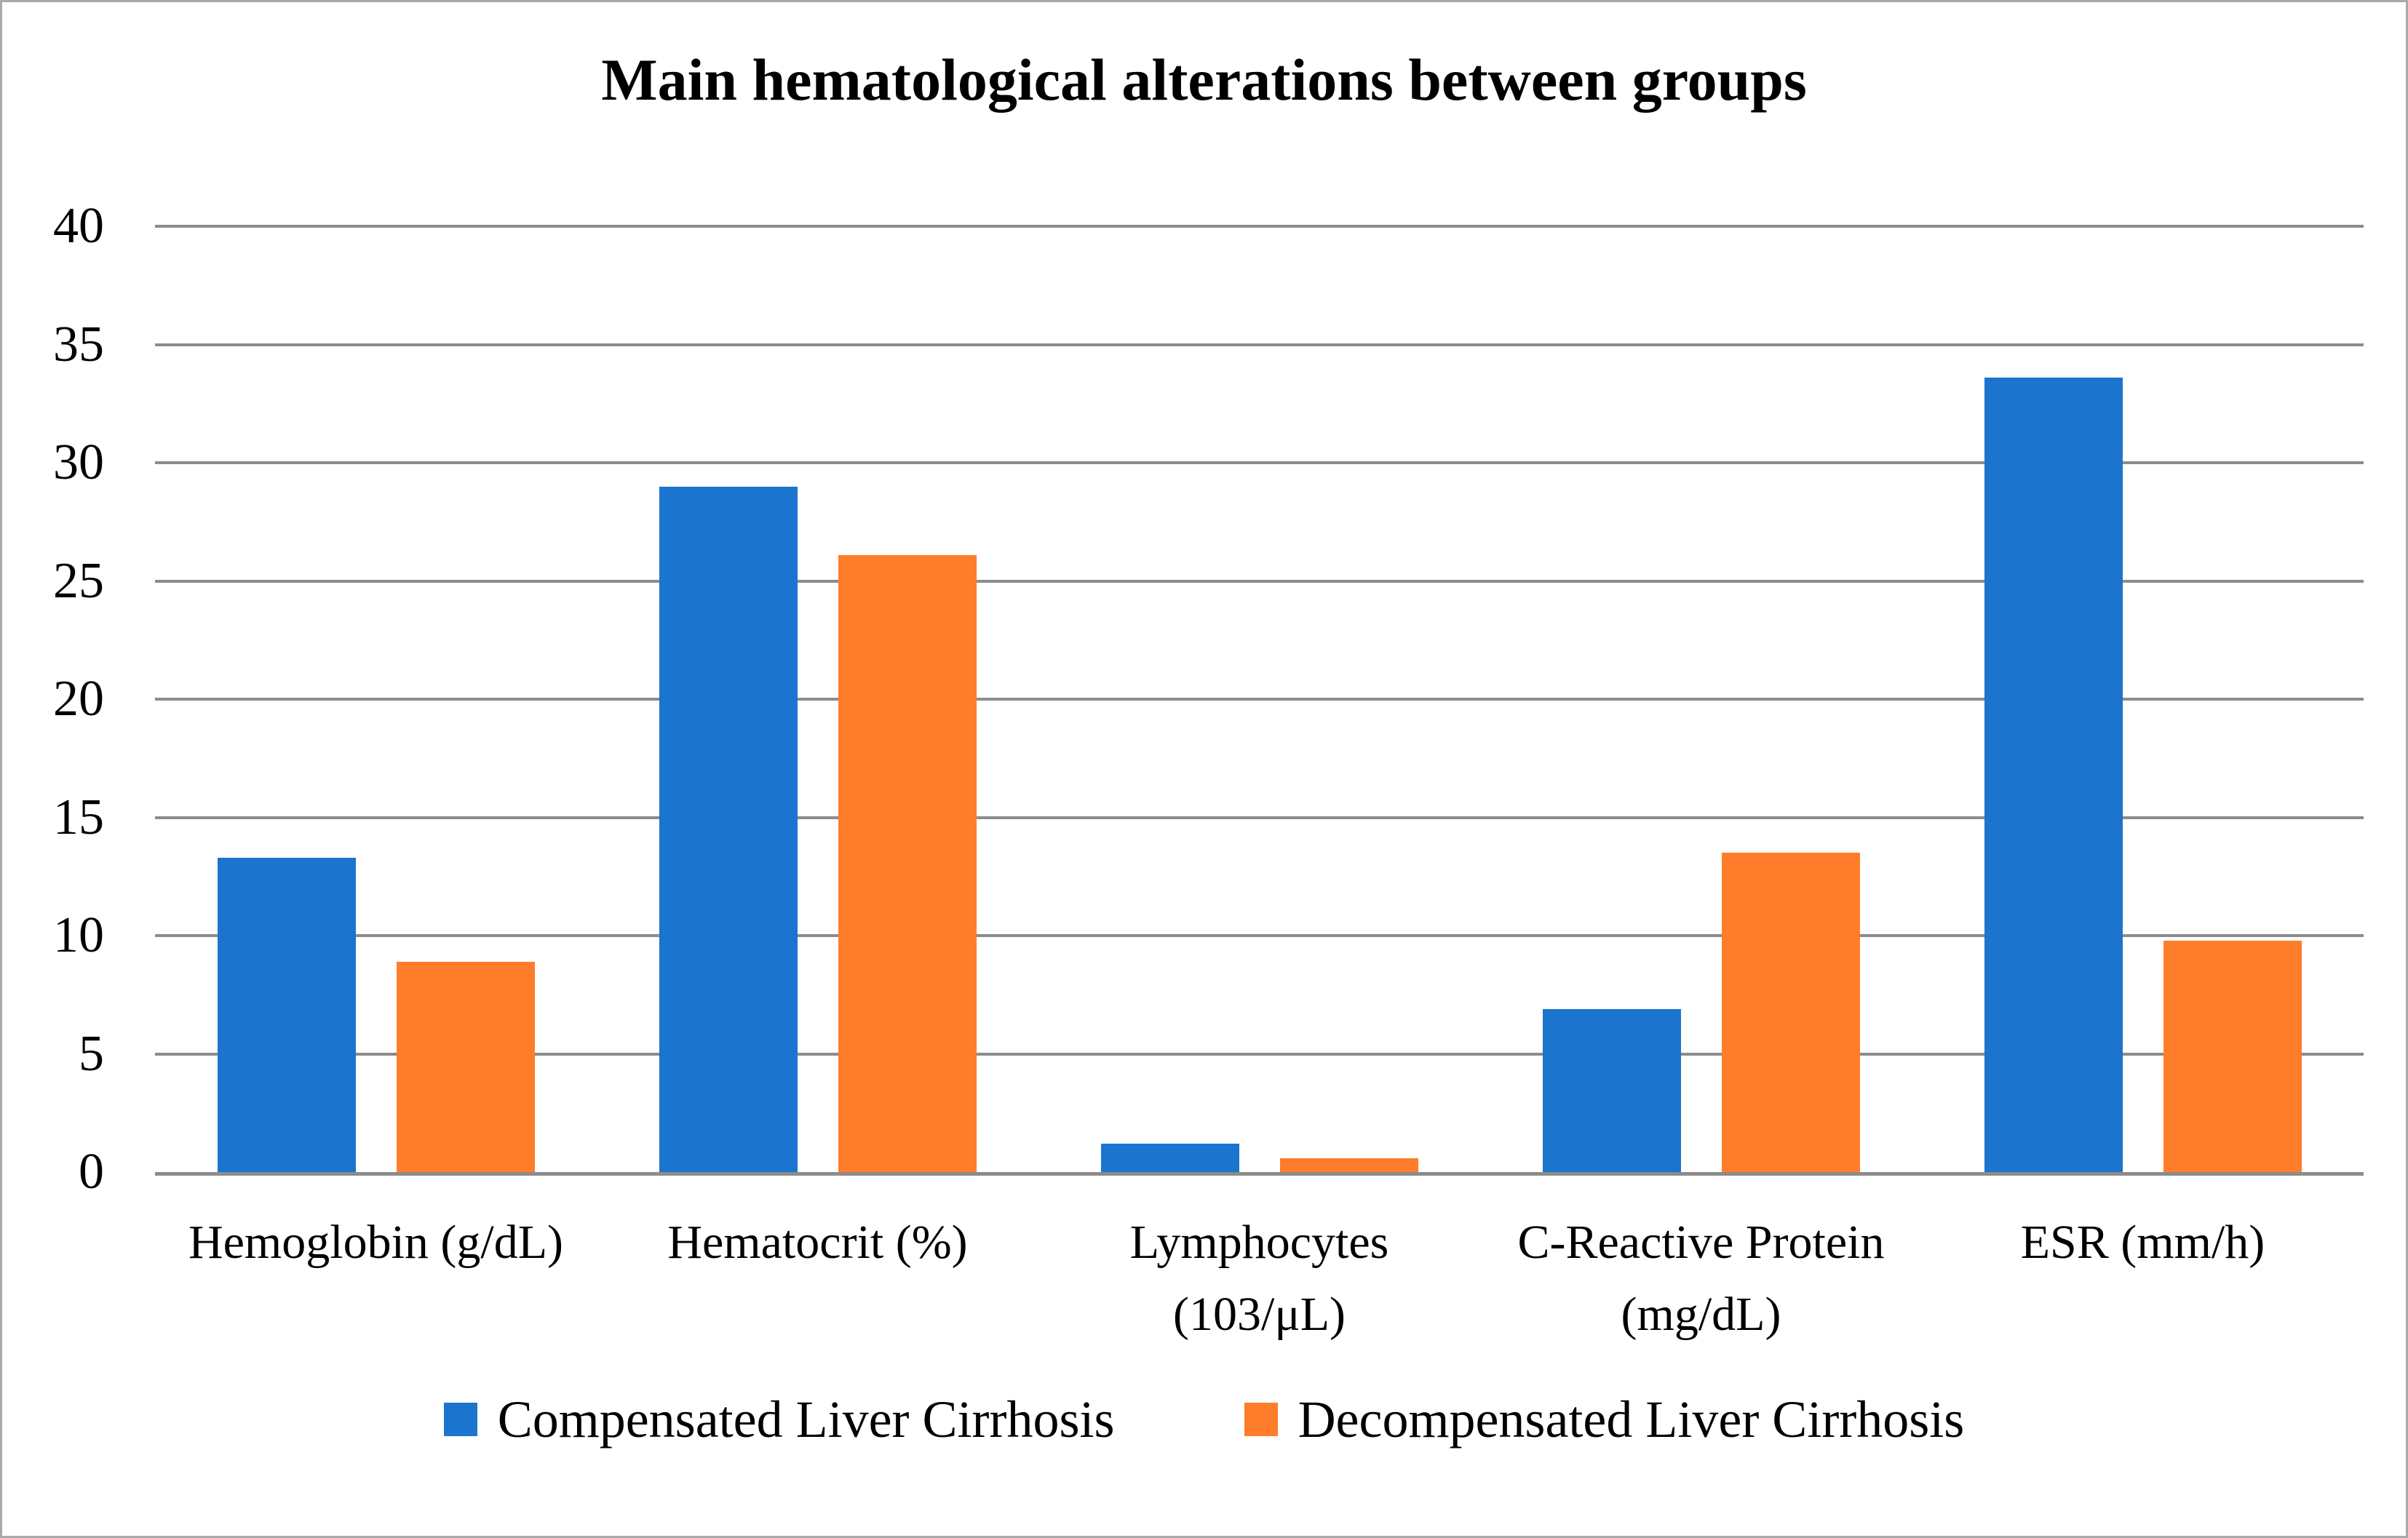  What do you see at coordinates (817, 1278) in the screenshot?
I see `x-axis-label-hematocrit: Hematocrit (%)` at bounding box center [817, 1278].